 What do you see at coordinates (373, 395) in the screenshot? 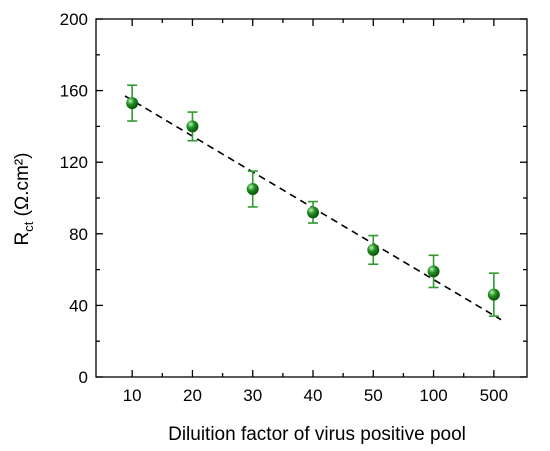
I see `x-tick-label: 50` at bounding box center [373, 395].